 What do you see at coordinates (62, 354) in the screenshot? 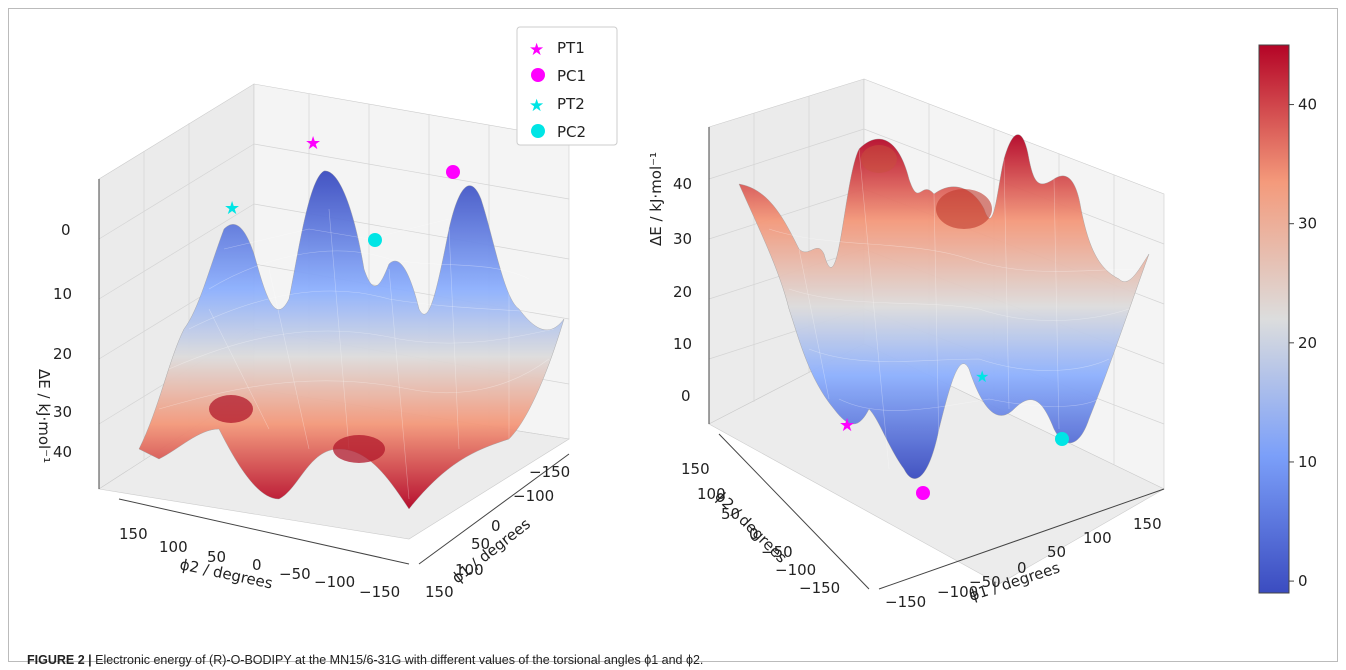
I see `left-ztick-20: 20` at bounding box center [62, 354].